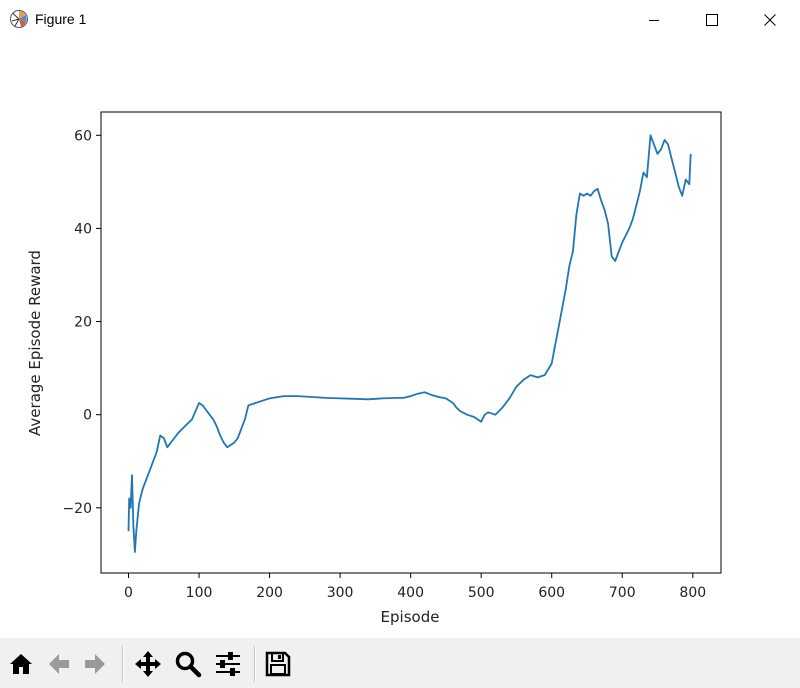  I want to click on forward-button, so click(95, 664).